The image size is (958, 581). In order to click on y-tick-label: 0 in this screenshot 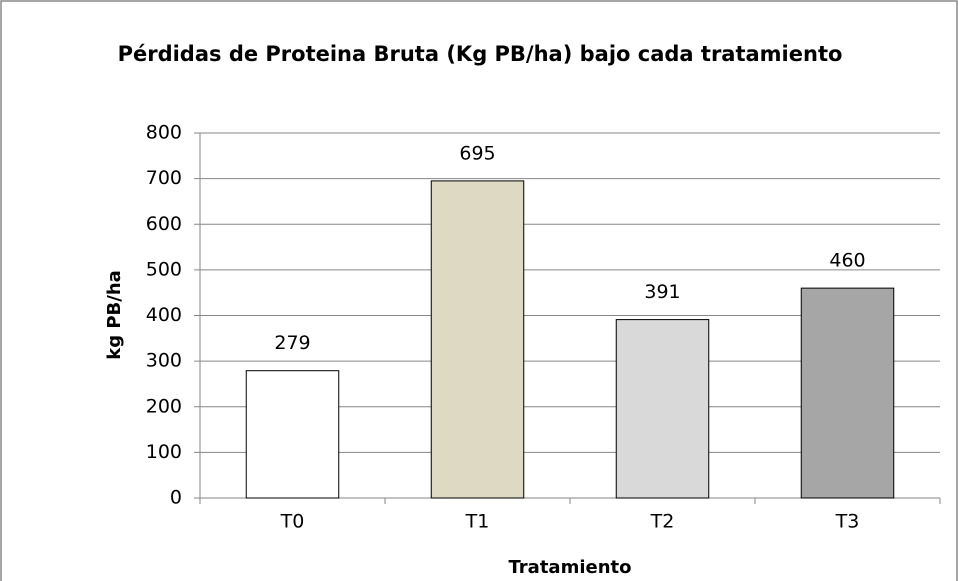, I will do `click(176, 498)`.